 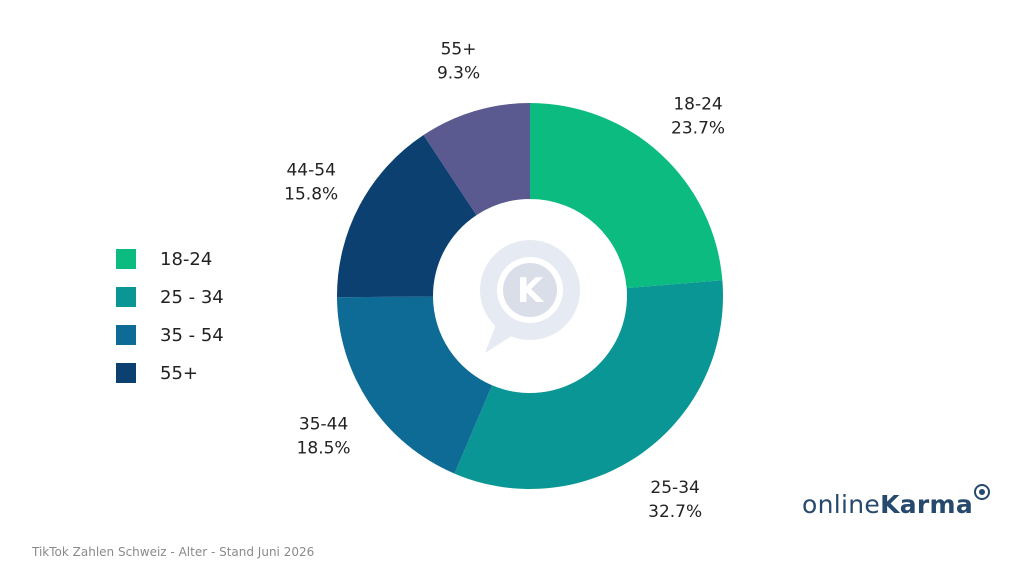 What do you see at coordinates (697, 105) in the screenshot?
I see `slice-category-label: 18-24` at bounding box center [697, 105].